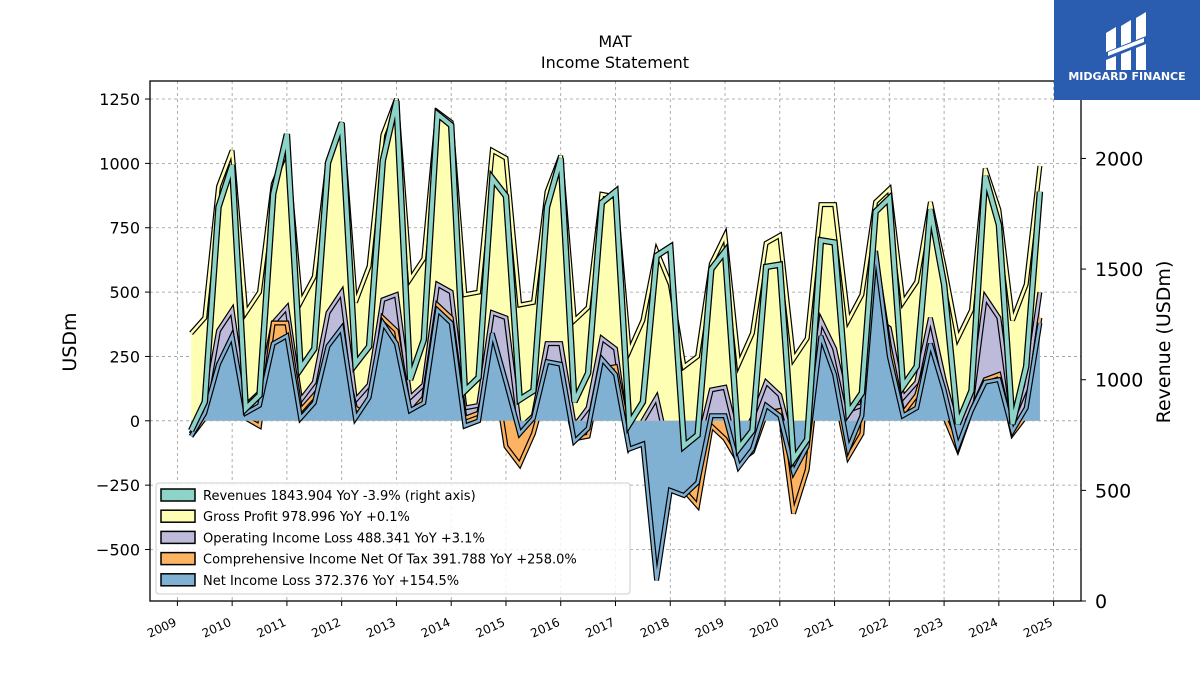 This screenshot has height=675, width=1200. Describe the element at coordinates (119, 99) in the screenshot. I see `y-tick-label: 1250` at that location.